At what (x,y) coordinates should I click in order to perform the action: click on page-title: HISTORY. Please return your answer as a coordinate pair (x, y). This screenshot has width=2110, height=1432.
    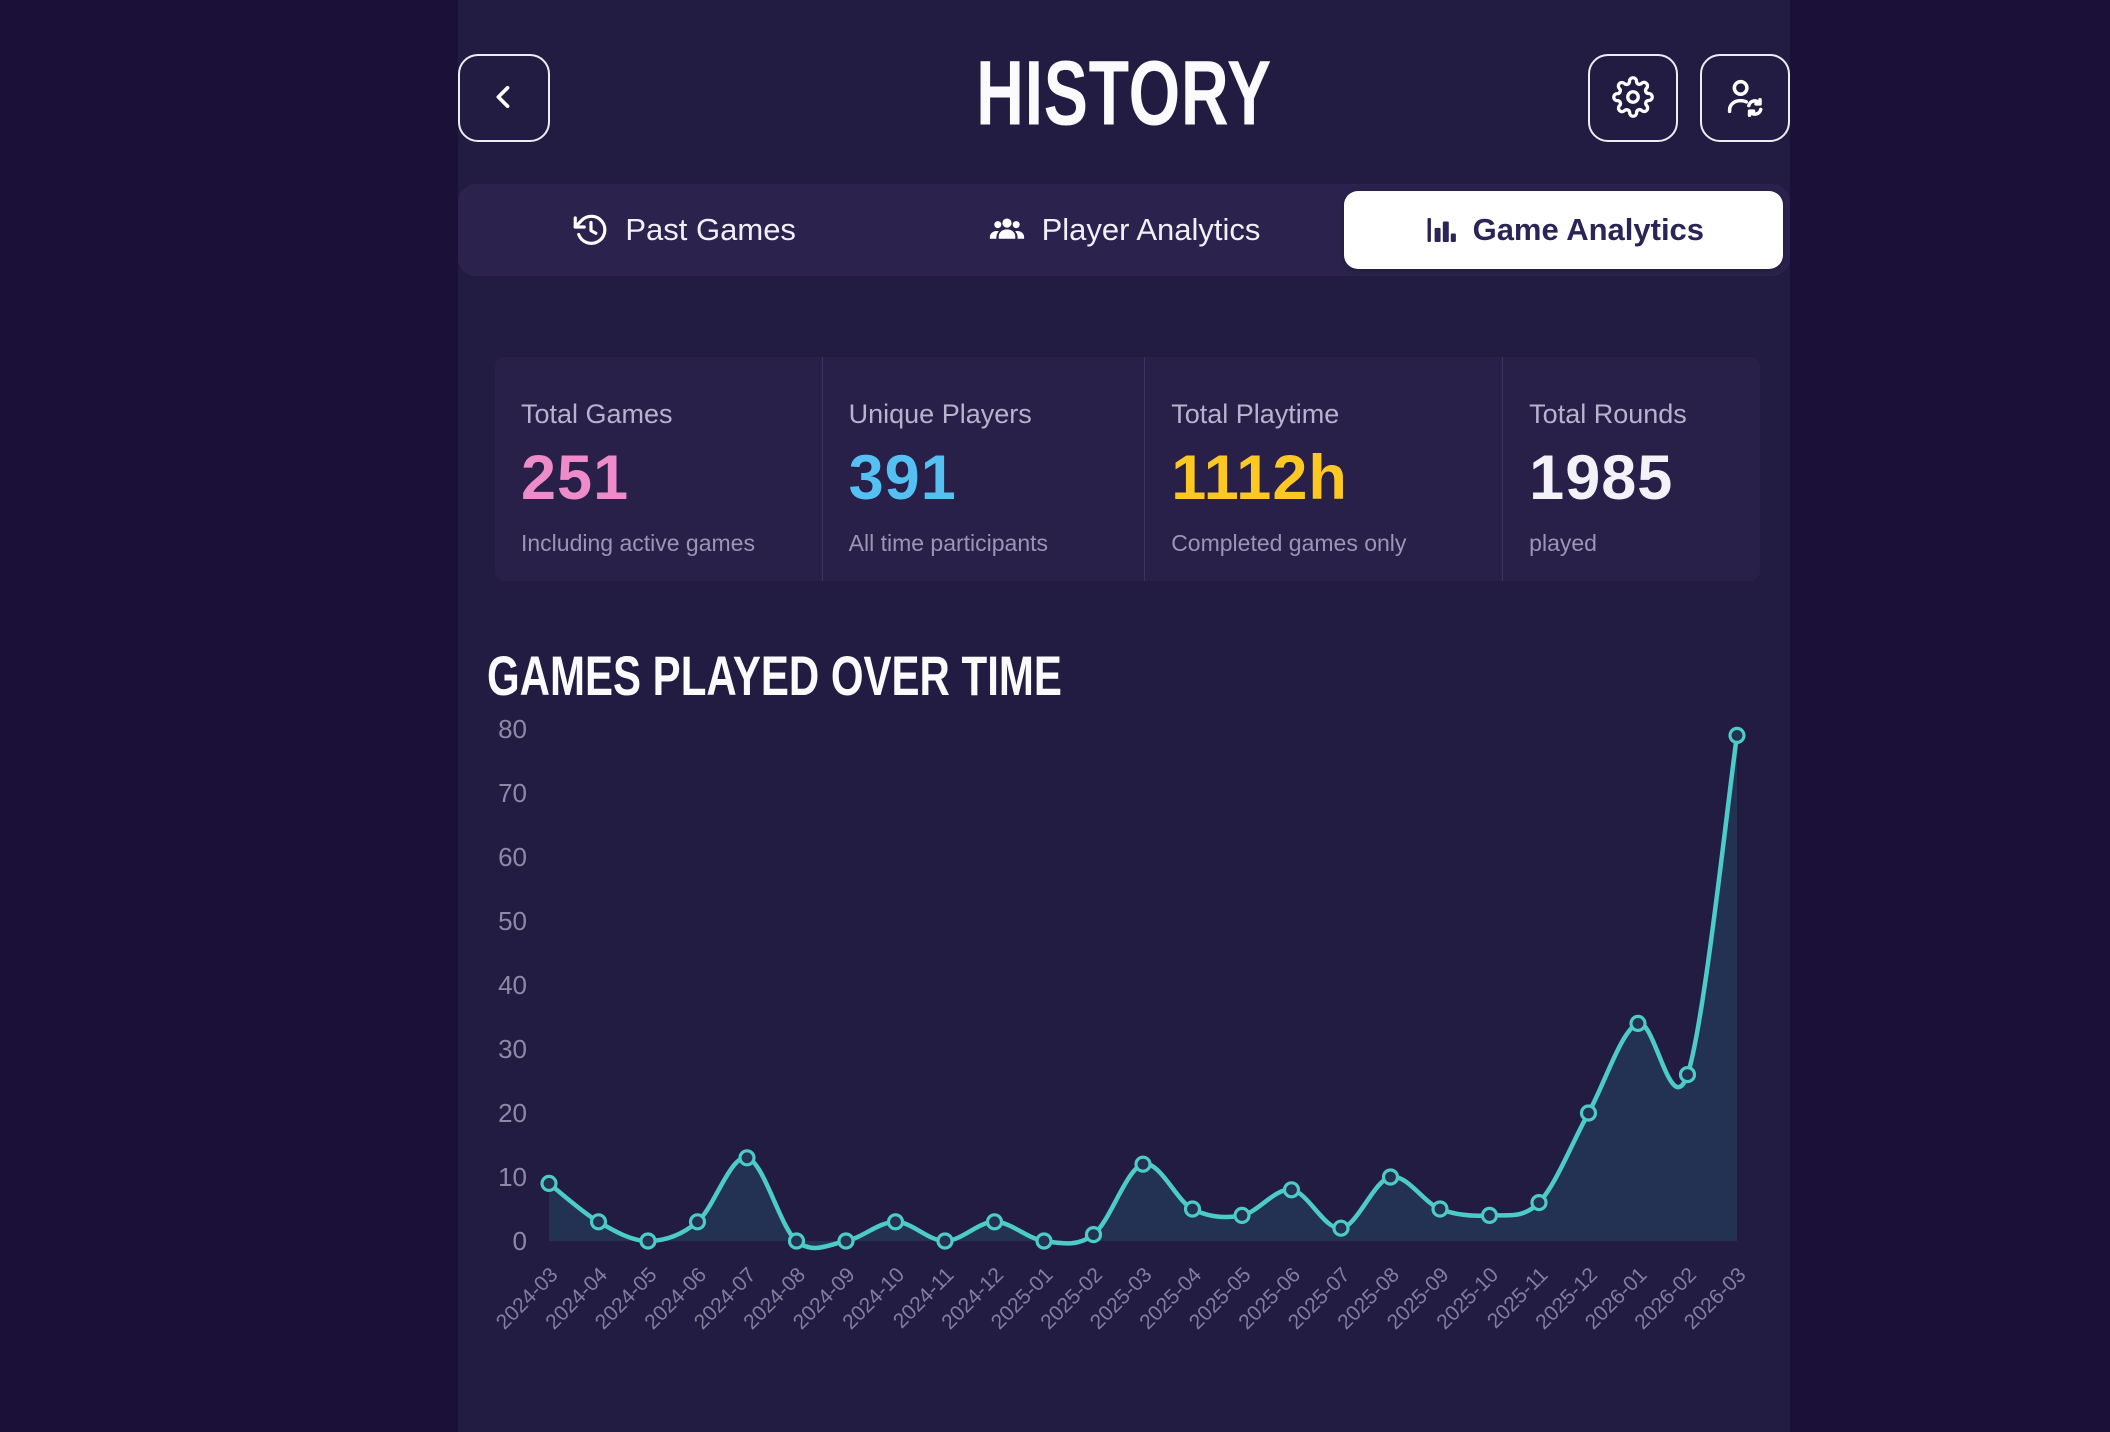
    Looking at the image, I should click on (1124, 93).